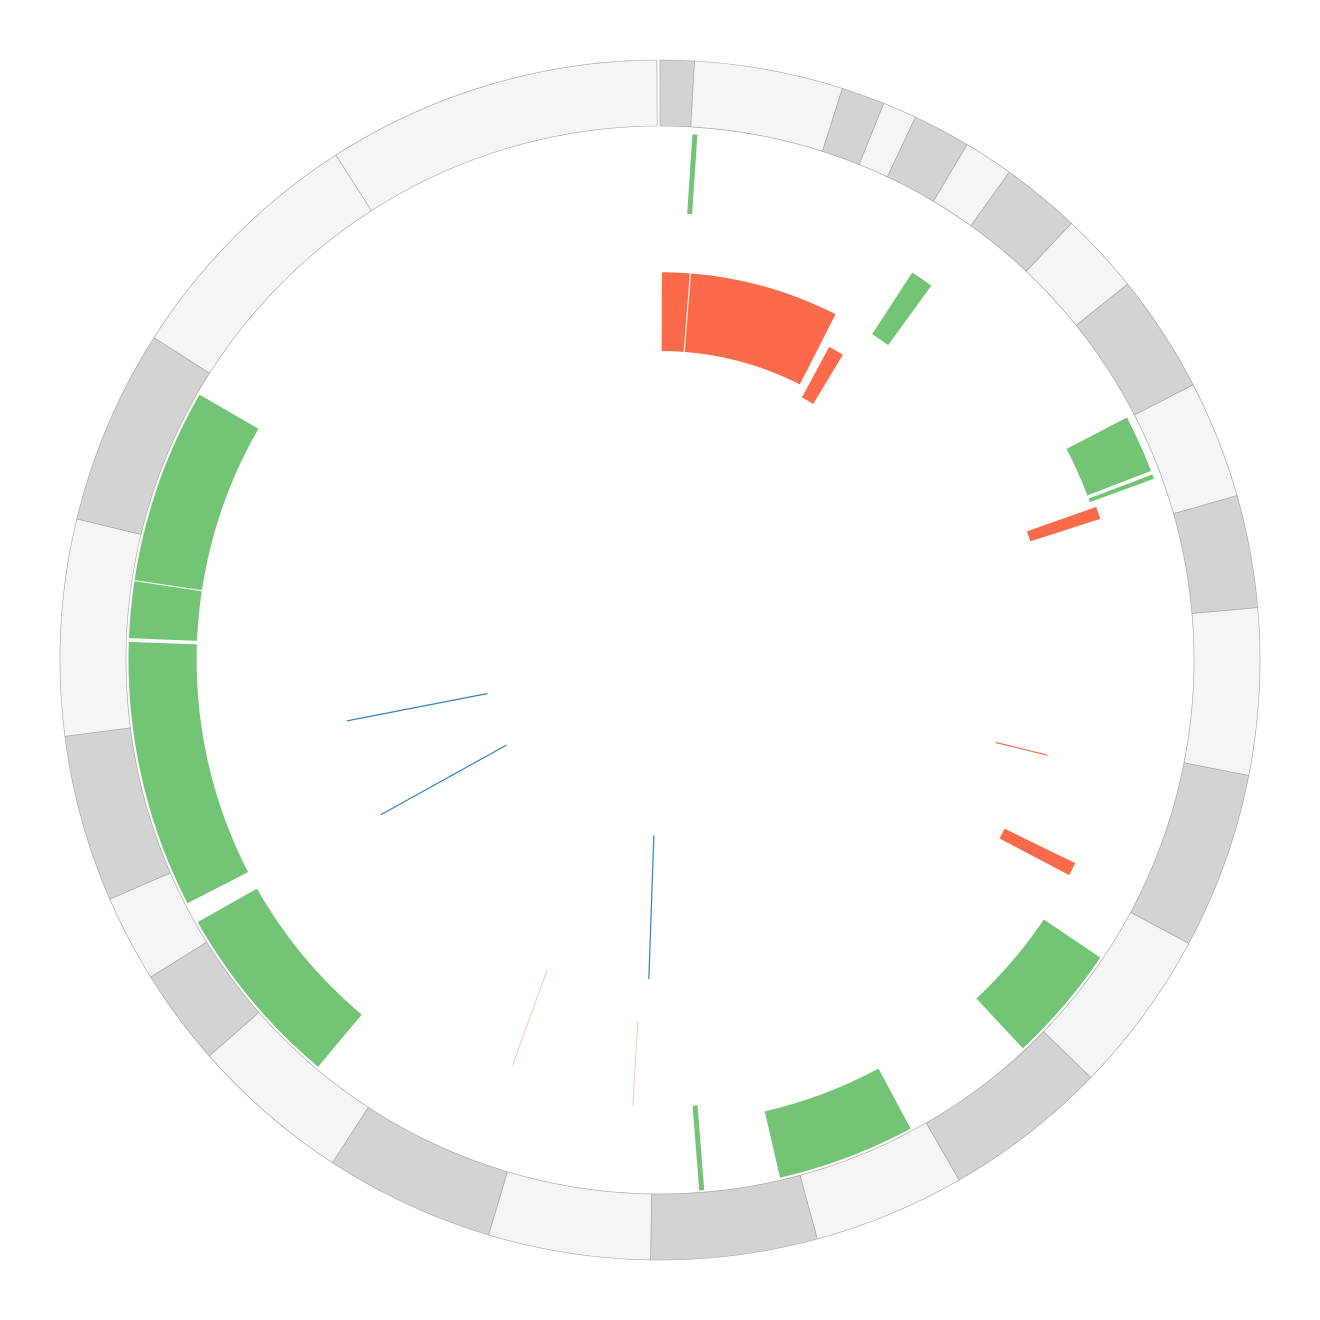  Describe the element at coordinates (500, 899) in the screenshot. I see `link-layer` at that location.